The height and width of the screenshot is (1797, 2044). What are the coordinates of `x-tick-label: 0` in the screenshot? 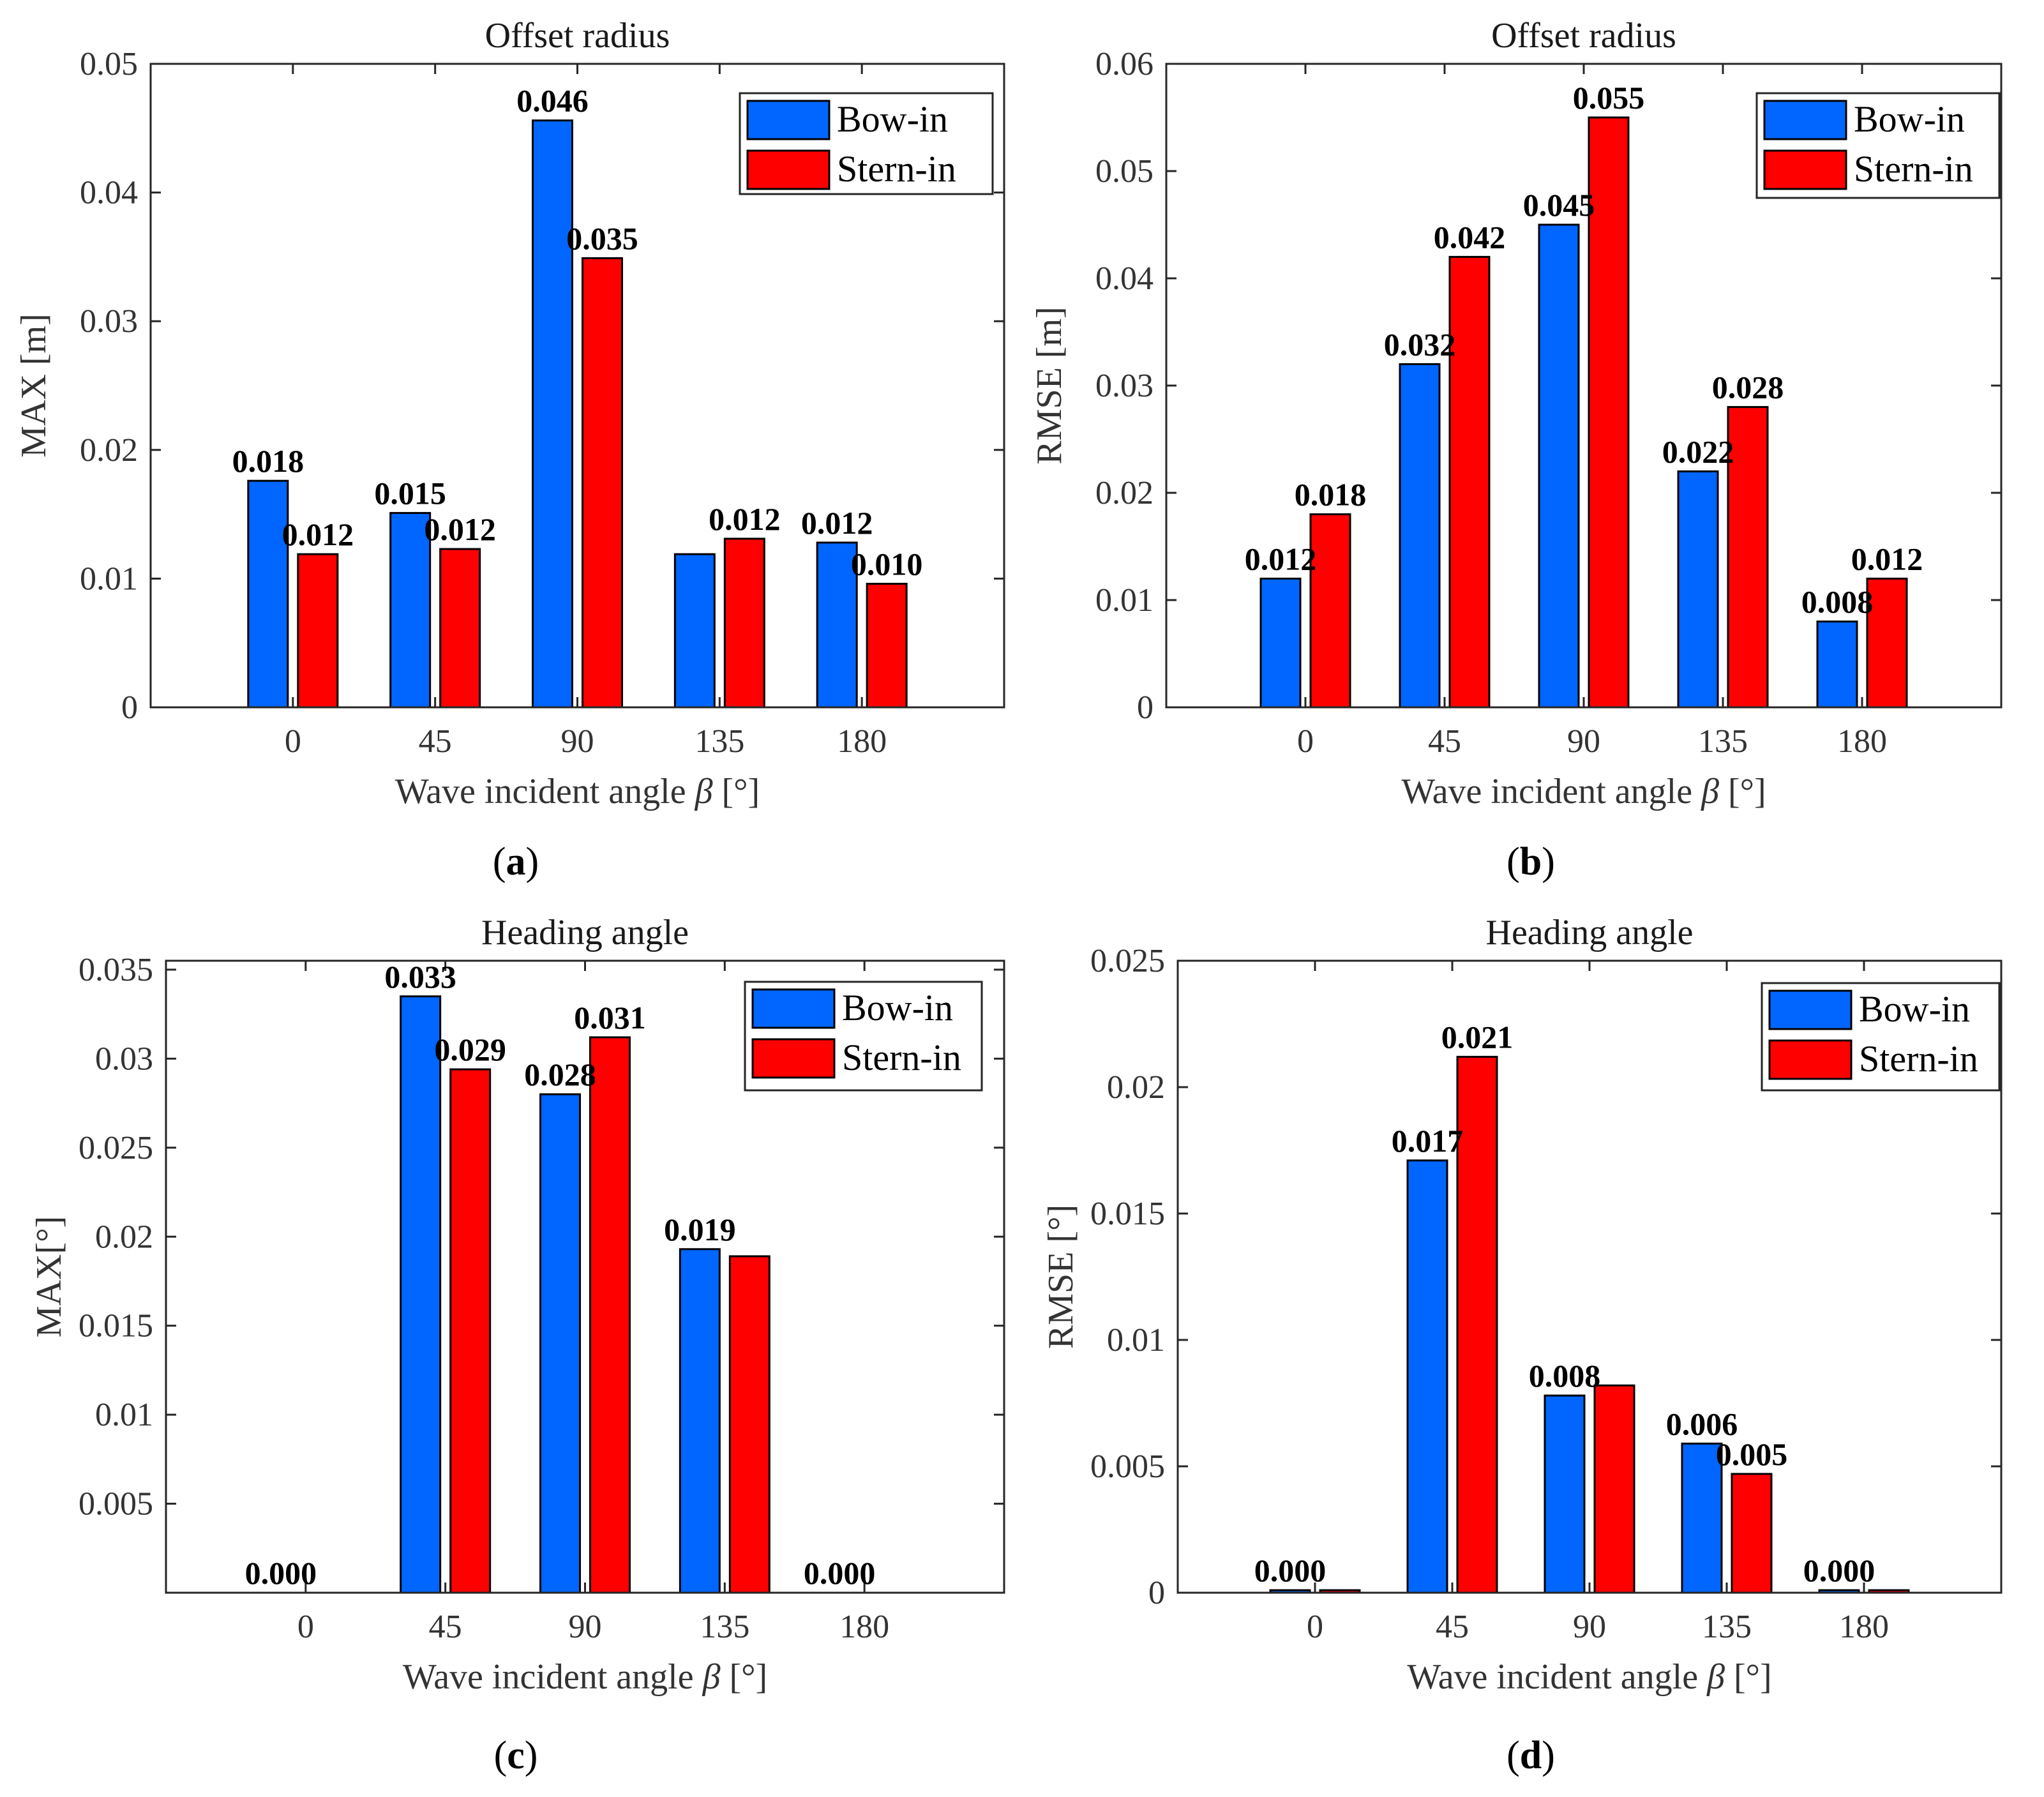 It's located at (293, 741).